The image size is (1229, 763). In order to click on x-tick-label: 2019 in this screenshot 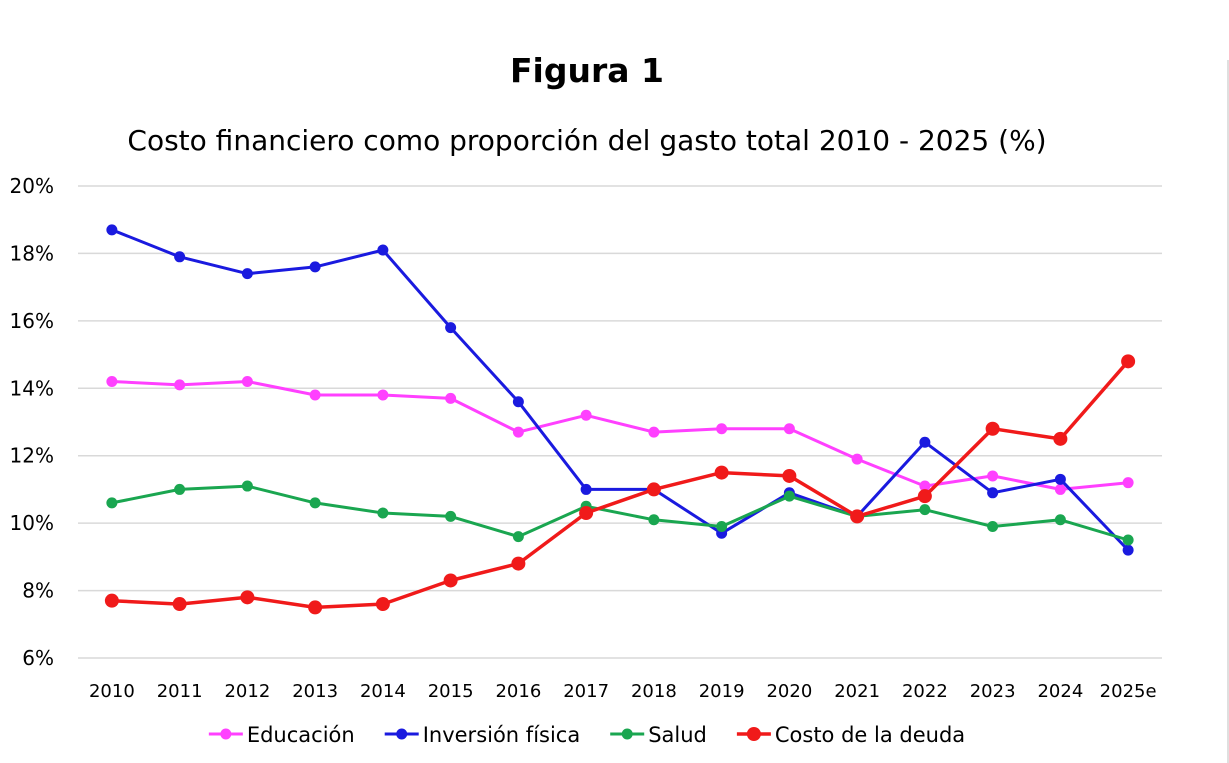, I will do `click(722, 691)`.